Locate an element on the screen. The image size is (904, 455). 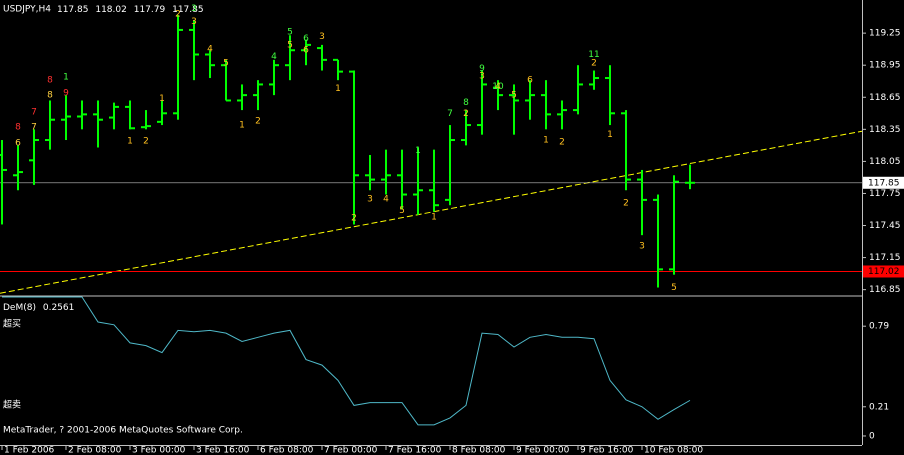
x-tick-label: 9 Feb 16:00 is located at coordinates (607, 450).